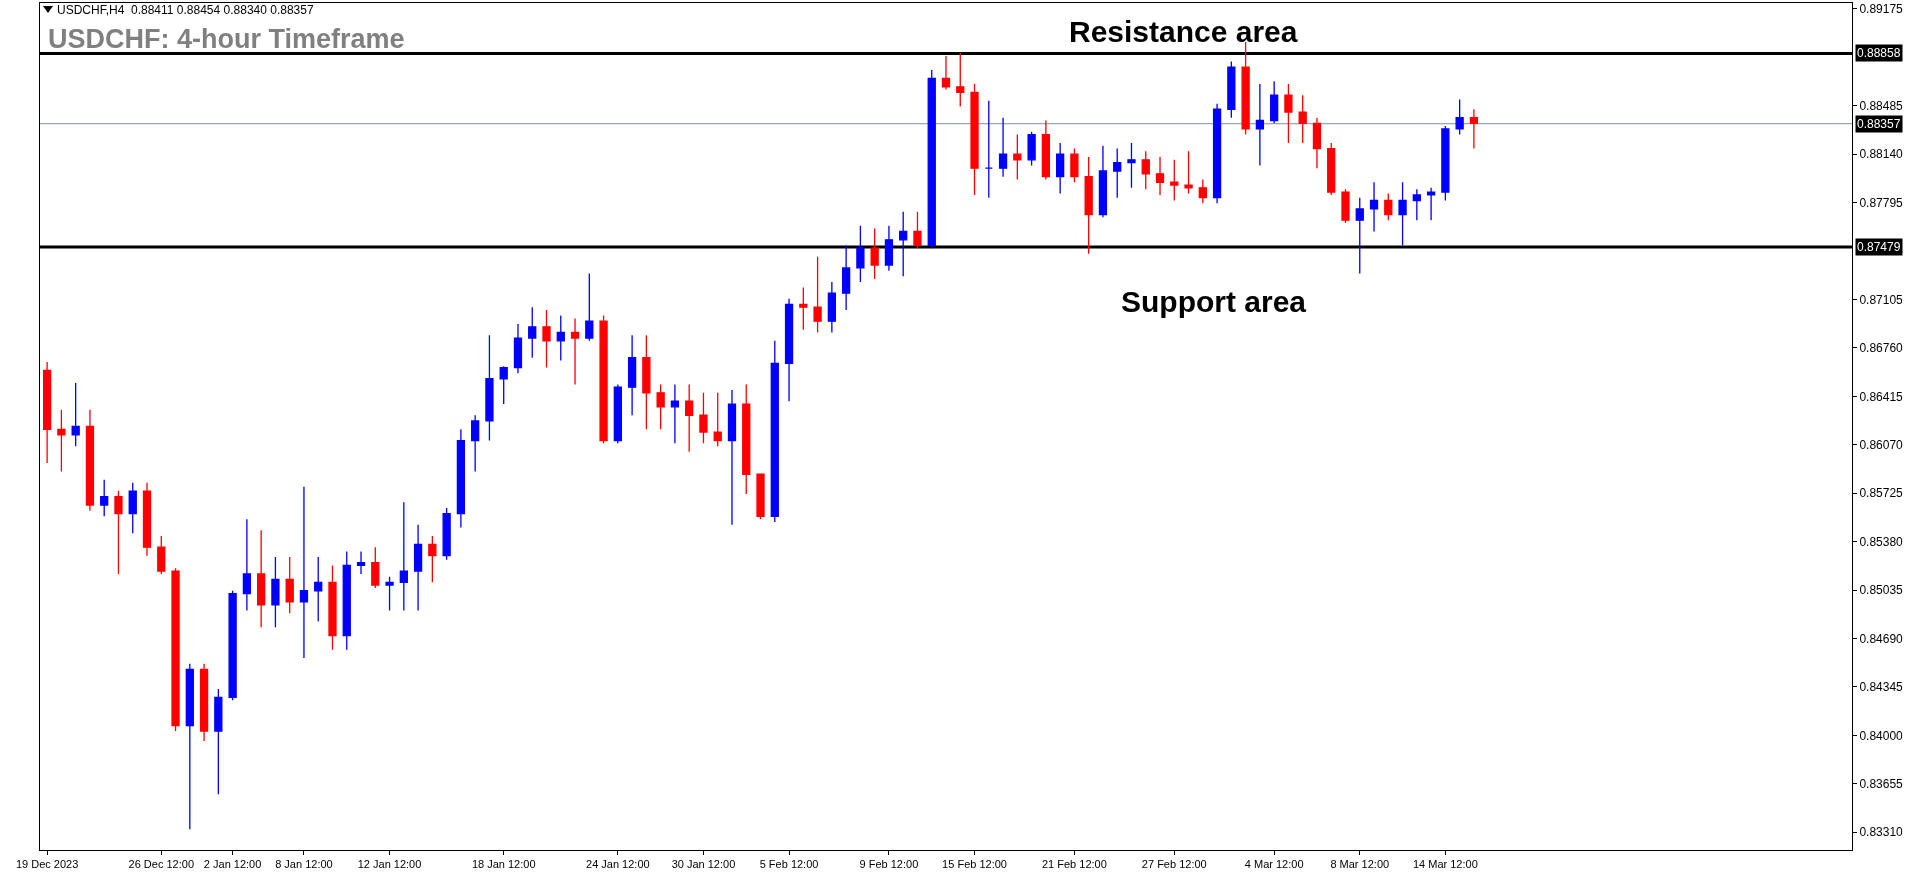  What do you see at coordinates (1881, 348) in the screenshot?
I see `y-tick-label: 0.86760` at bounding box center [1881, 348].